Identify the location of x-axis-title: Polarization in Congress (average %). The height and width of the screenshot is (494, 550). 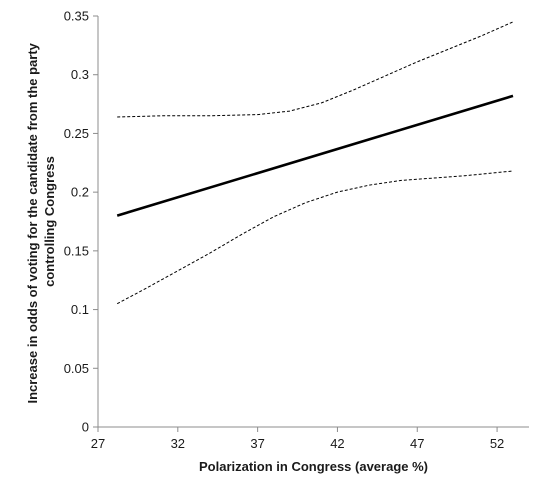
(313, 466).